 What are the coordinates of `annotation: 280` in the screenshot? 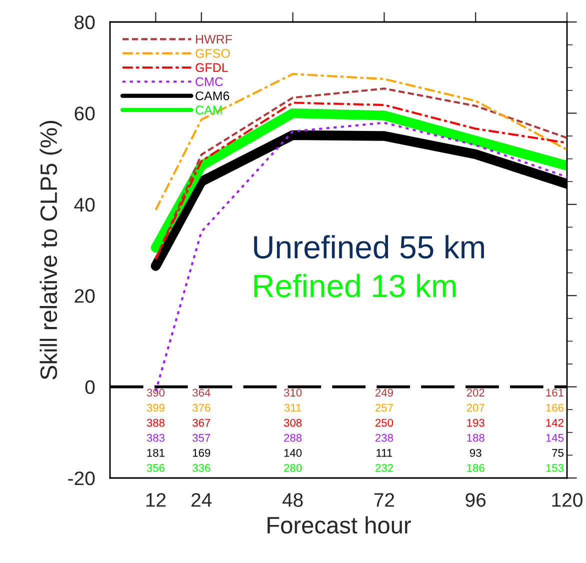 It's located at (293, 468).